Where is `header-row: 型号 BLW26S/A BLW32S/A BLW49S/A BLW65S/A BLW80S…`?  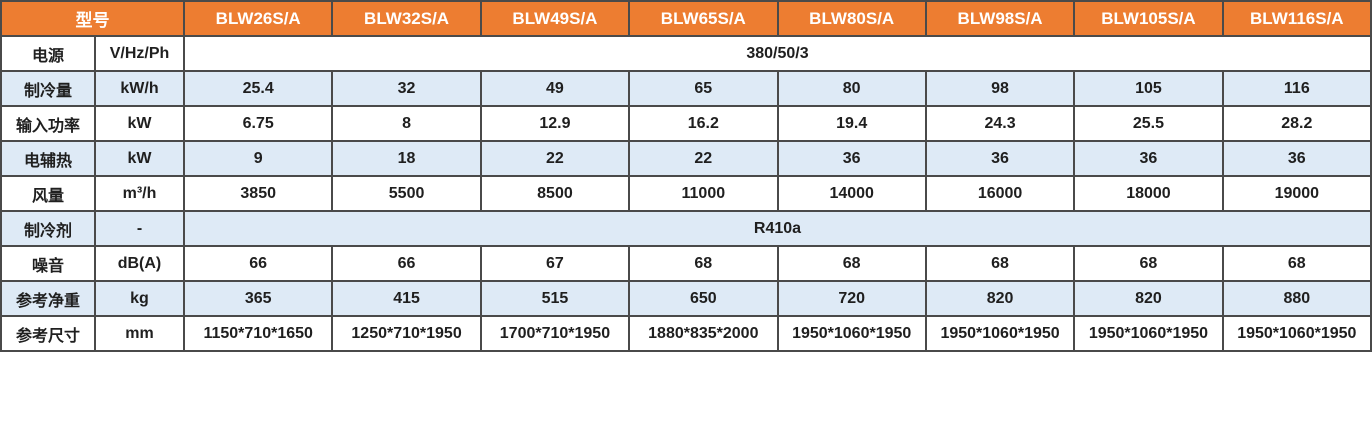
header-row: 型号 BLW26S/A BLW32S/A BLW49S/A BLW65S/A BLW80S… is located at coordinates (686, 18).